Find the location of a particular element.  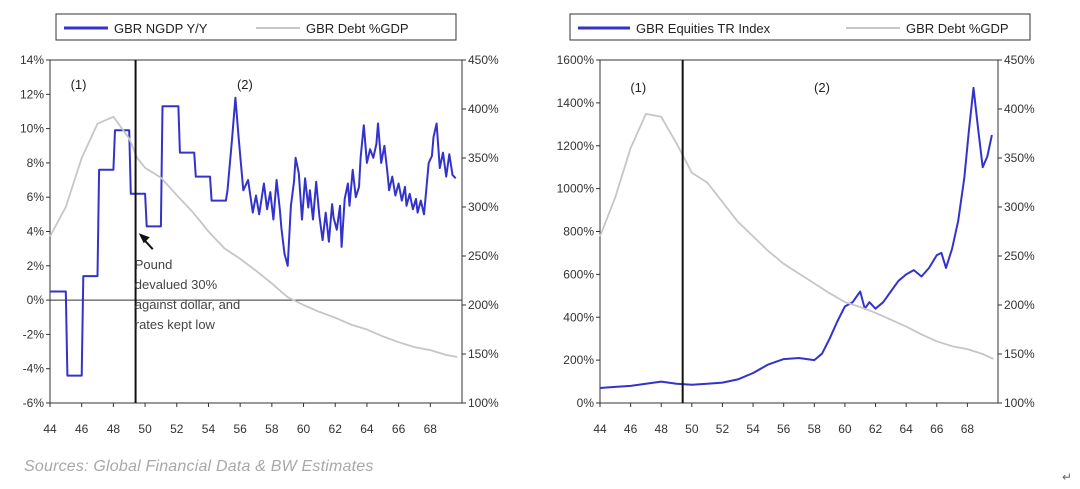

annotation-line-1: Pound is located at coordinates (154, 264).